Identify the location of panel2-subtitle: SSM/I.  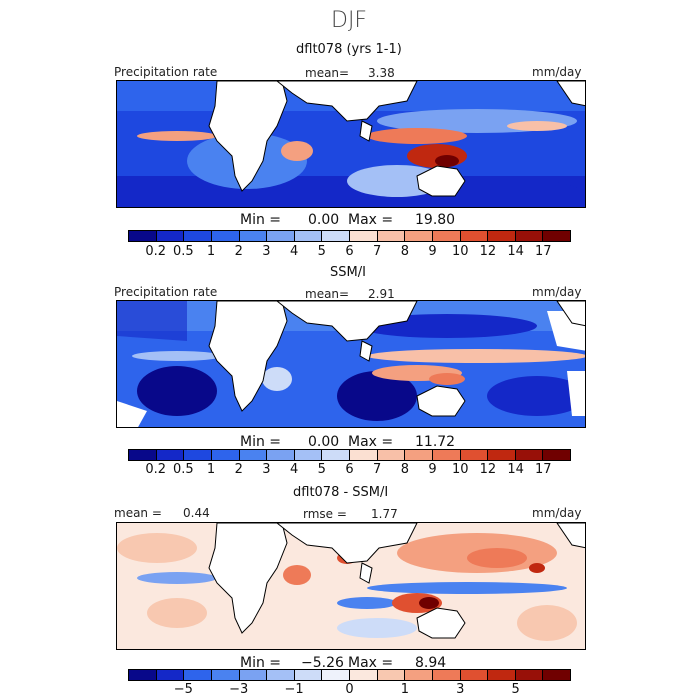
(348, 272).